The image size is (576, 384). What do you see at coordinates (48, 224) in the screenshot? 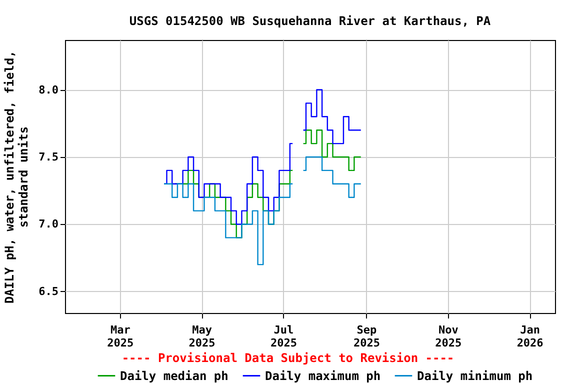
I see `y-tick-label: 7.0` at bounding box center [48, 224].